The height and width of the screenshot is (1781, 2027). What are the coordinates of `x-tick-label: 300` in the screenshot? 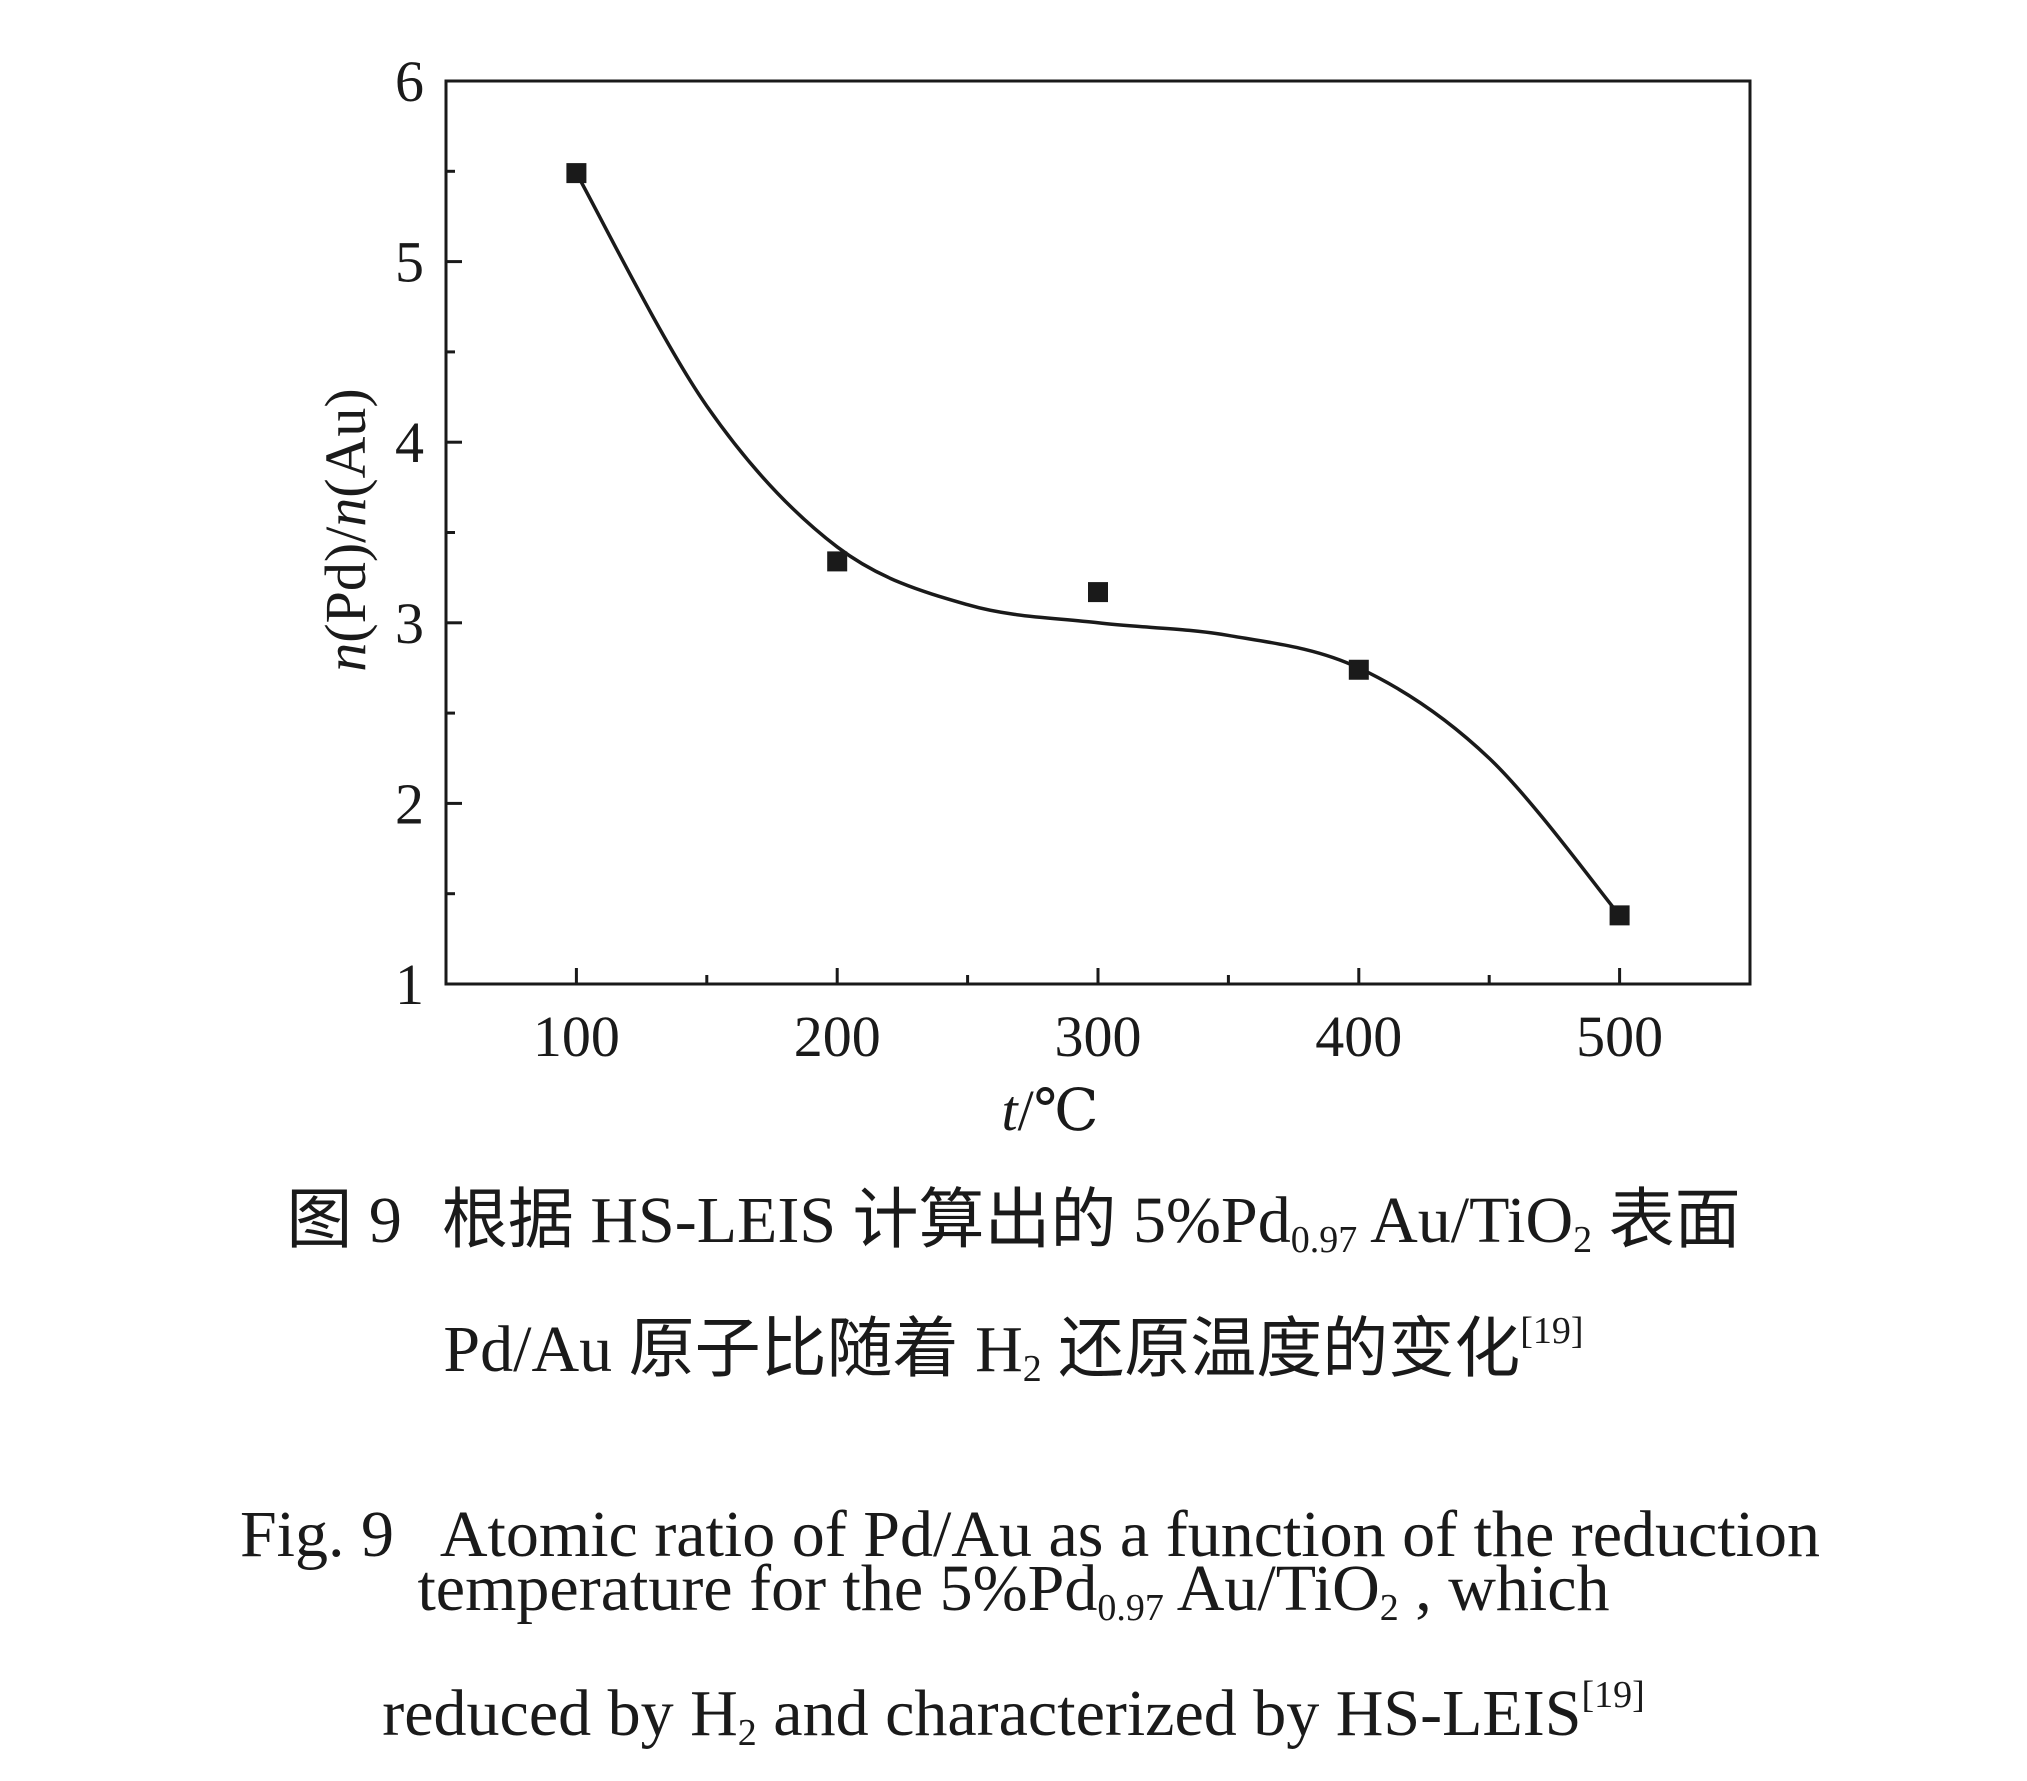 It's located at (1098, 1036).